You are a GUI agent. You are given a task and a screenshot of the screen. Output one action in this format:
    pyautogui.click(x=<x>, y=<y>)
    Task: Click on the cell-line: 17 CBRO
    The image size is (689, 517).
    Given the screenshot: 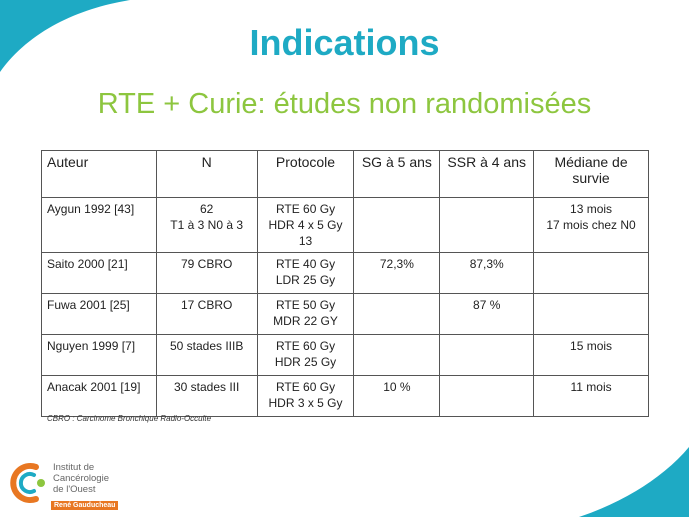 What is the action you would take?
    pyautogui.click(x=206, y=305)
    